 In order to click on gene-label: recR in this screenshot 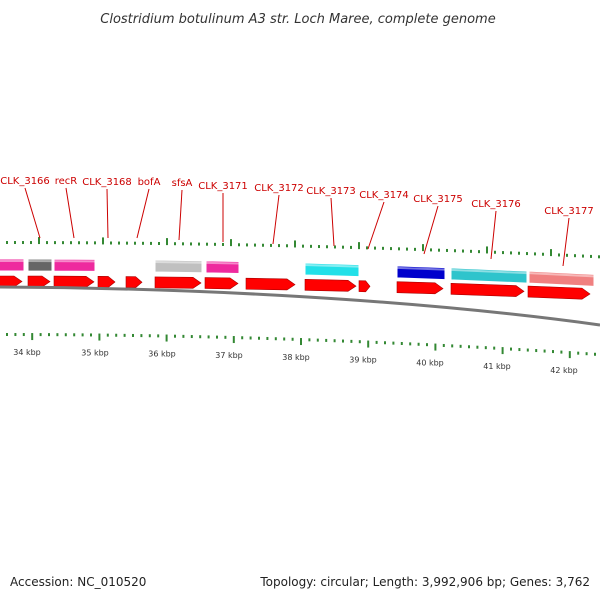, I will do `click(66, 181)`.